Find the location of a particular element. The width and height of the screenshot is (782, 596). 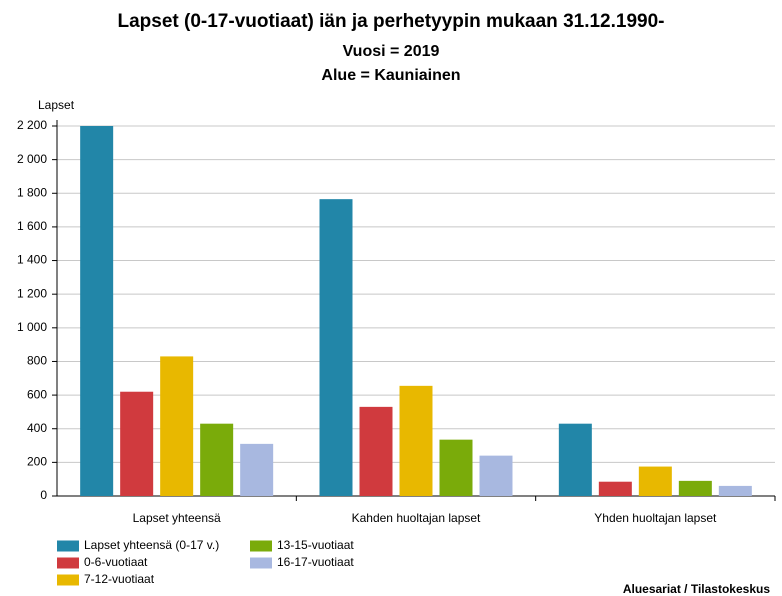

legend-label: 16-17-vuotiaat is located at coordinates (315, 562).